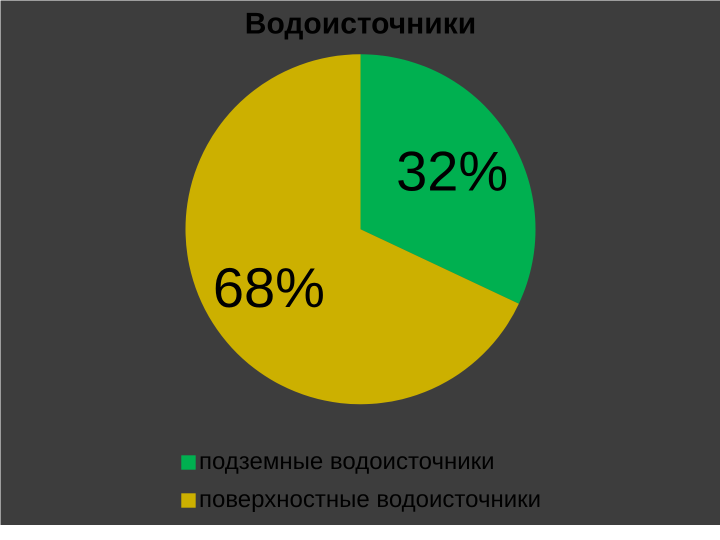 The image size is (720, 540). Describe the element at coordinates (452, 171) in the screenshot. I see `data-label: 32%` at that location.